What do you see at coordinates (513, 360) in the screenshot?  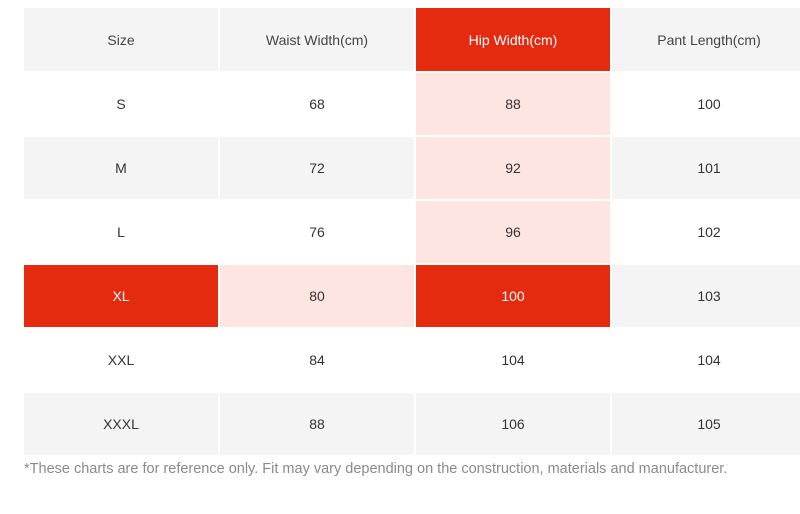 I see `cell-hip-xxl: 104` at bounding box center [513, 360].